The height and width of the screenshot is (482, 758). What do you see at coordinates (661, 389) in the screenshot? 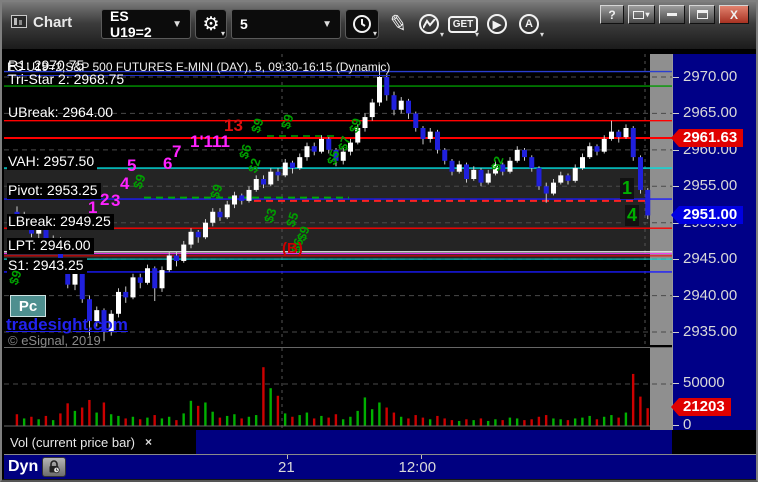
I see `right-margin-strip` at bounding box center [661, 389].